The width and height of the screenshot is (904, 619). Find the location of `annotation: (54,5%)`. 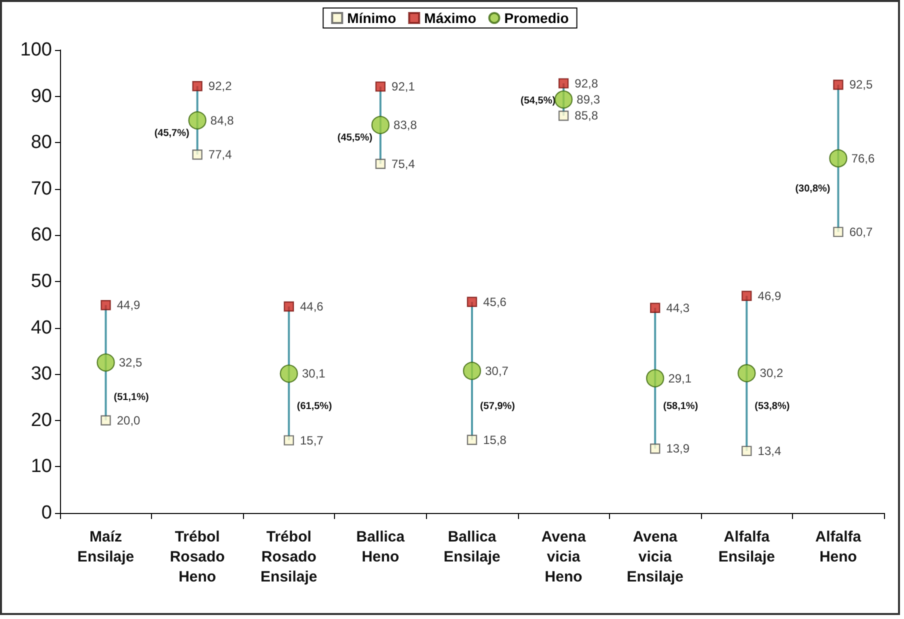

annotation: (54,5%) is located at coordinates (538, 100).